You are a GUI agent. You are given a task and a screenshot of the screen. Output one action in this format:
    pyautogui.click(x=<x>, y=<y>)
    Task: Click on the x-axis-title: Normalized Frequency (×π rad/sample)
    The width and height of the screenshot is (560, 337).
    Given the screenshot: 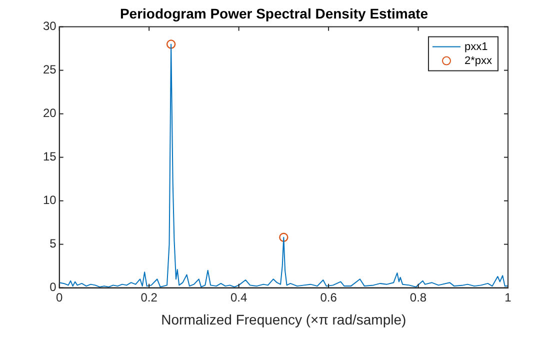 What is the action you would take?
    pyautogui.click(x=283, y=319)
    